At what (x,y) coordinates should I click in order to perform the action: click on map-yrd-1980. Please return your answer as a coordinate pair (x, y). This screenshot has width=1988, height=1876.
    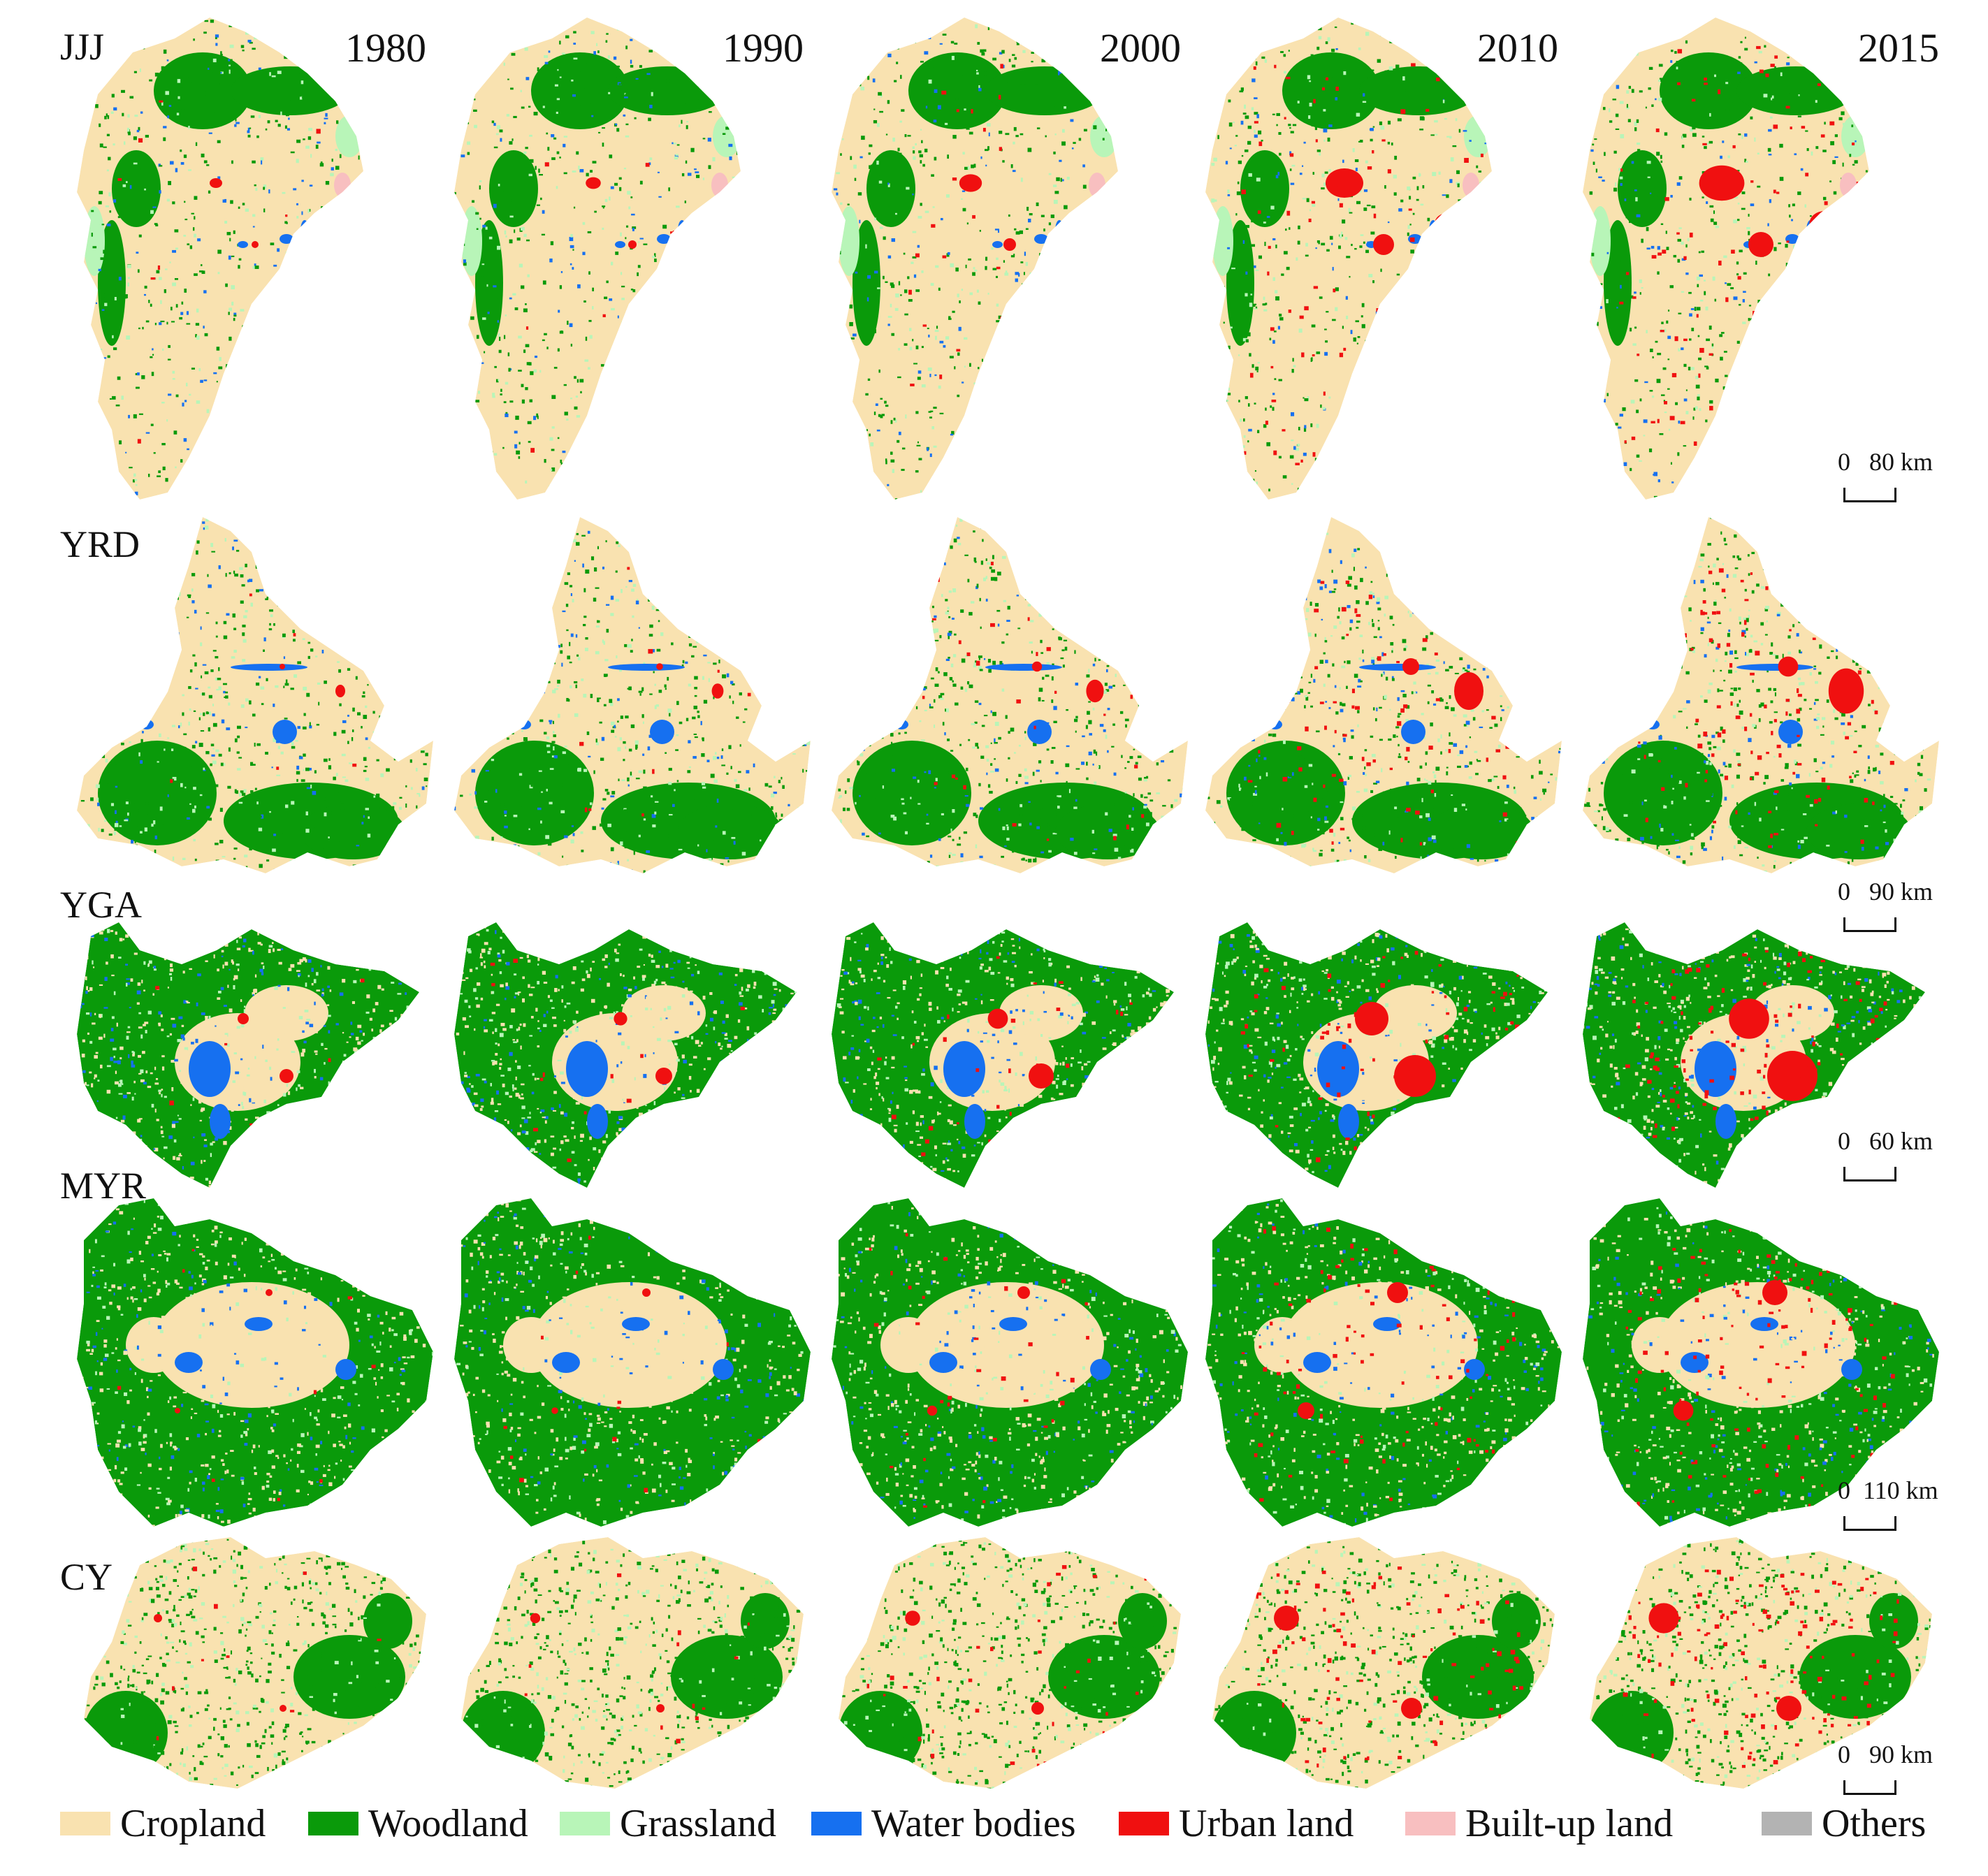
    Looking at the image, I should click on (251, 691).